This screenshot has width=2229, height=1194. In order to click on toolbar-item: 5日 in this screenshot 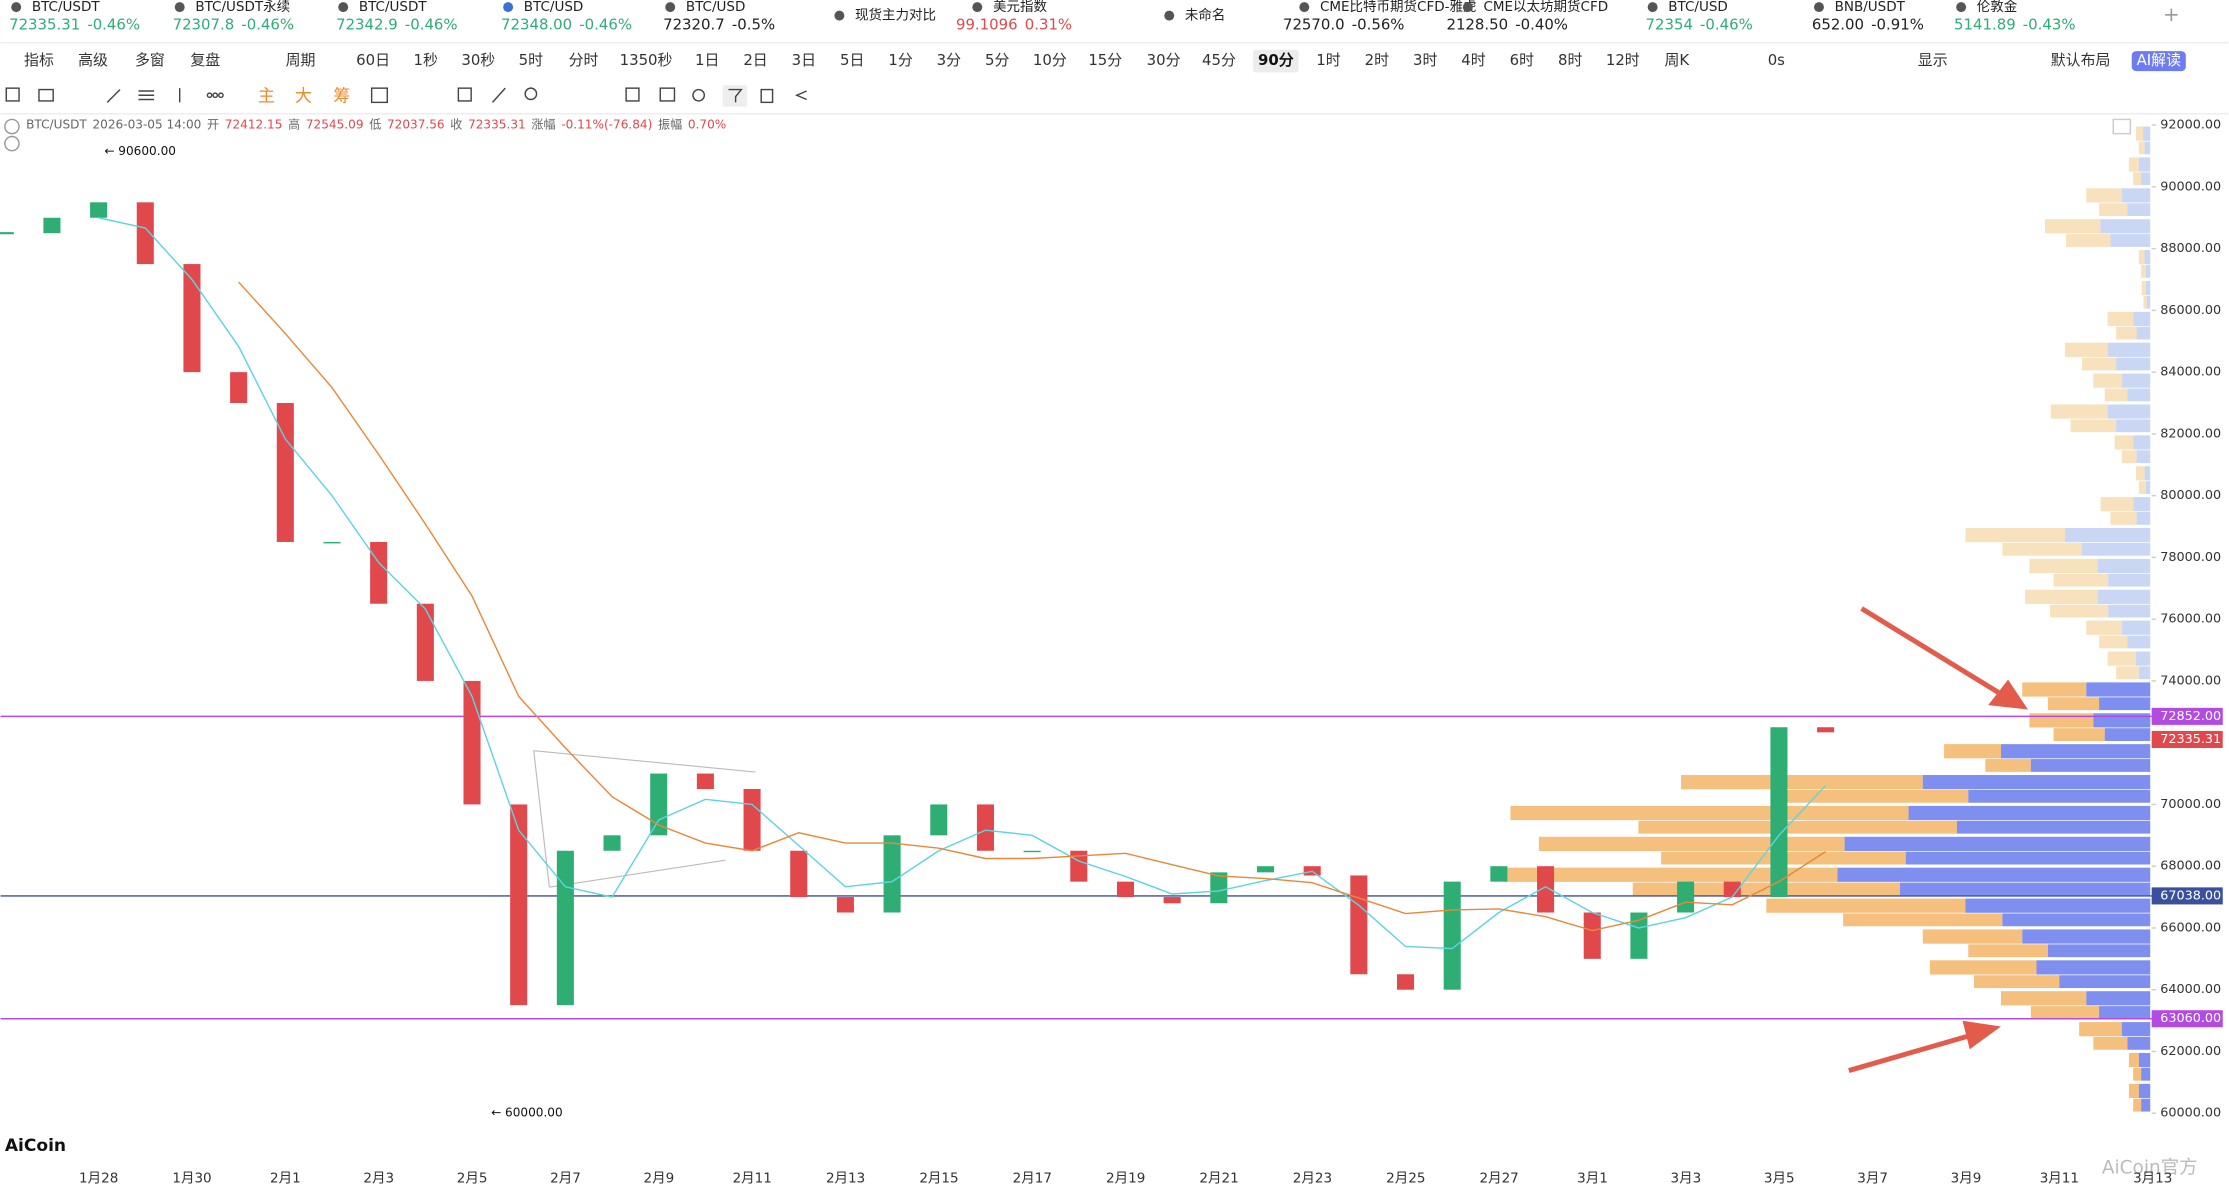, I will do `click(852, 60)`.